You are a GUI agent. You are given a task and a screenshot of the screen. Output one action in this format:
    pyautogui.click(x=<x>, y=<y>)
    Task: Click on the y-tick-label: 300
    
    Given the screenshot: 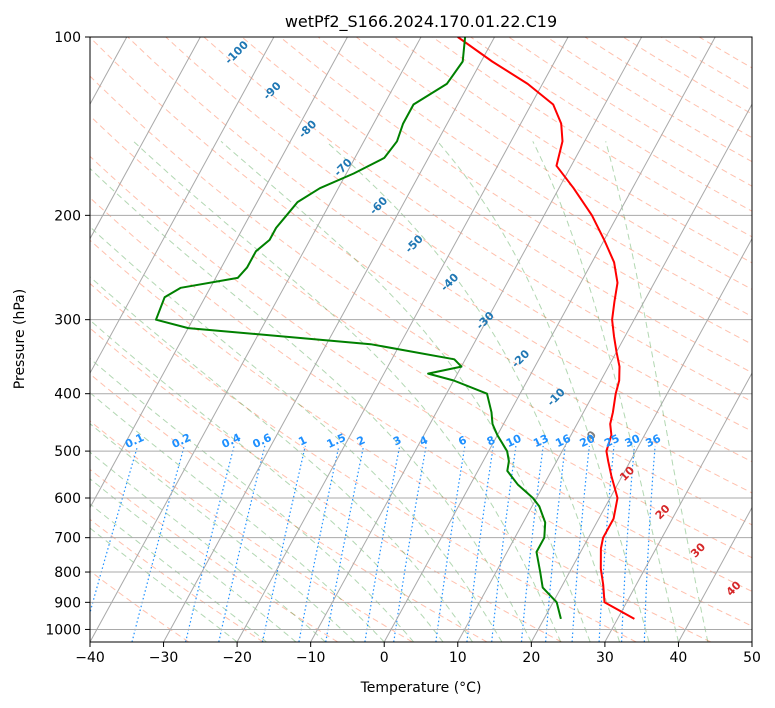 What is the action you would take?
    pyautogui.click(x=67, y=321)
    